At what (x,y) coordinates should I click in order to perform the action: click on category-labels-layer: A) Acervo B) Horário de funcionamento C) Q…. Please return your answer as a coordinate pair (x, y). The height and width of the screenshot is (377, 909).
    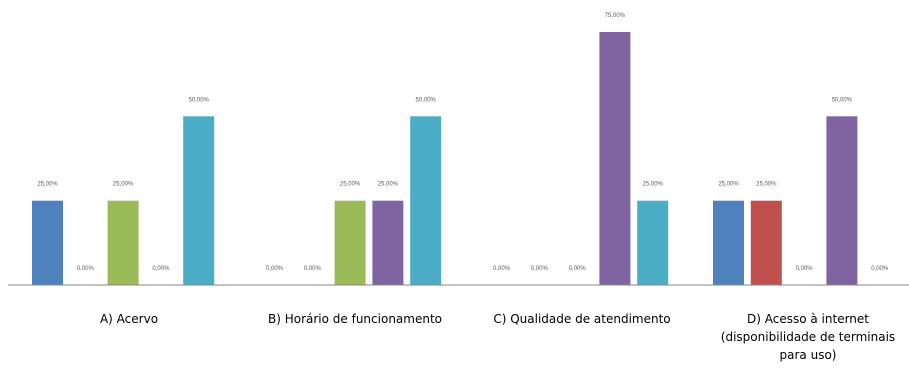
    Looking at the image, I should click on (497, 337).